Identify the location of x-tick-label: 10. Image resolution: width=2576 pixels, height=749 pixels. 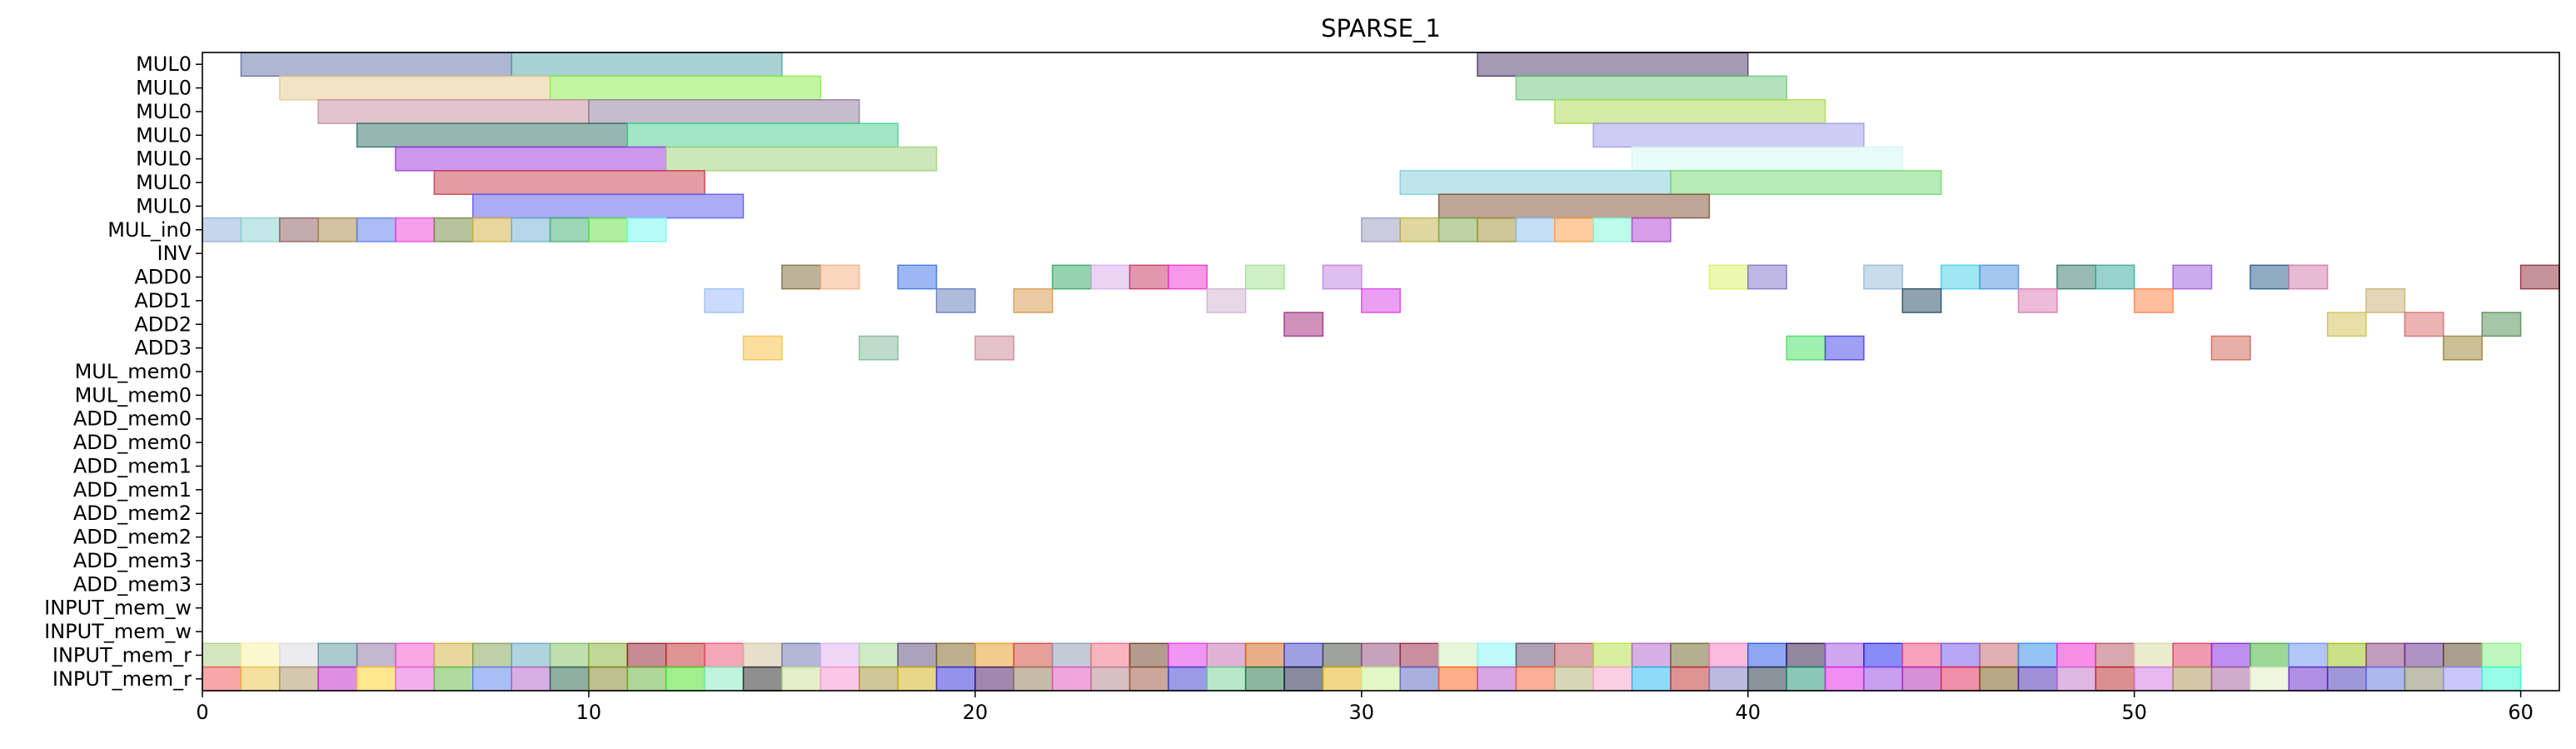
(589, 712).